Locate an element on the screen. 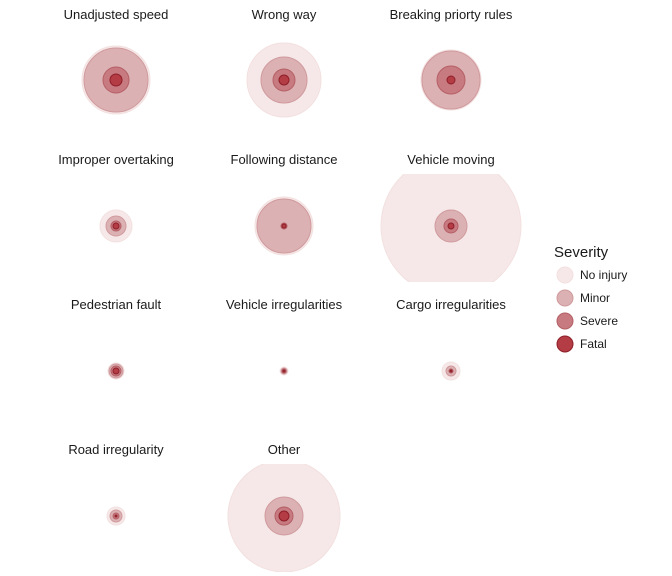  panel-title: Road irregularity is located at coordinates (116, 449).